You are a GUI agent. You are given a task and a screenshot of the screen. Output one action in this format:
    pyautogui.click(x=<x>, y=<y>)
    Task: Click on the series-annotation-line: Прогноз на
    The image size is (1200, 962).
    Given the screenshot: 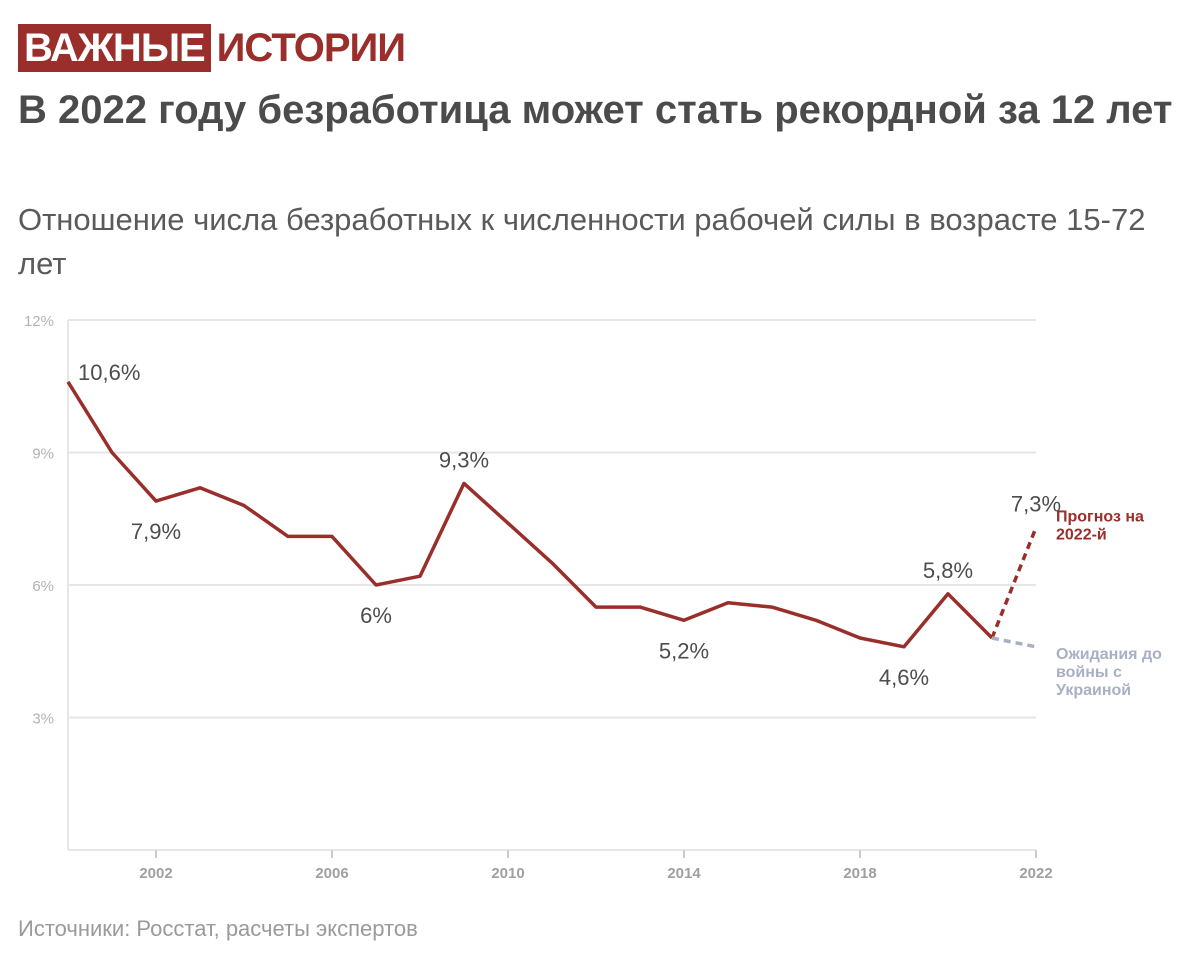 What is the action you would take?
    pyautogui.click(x=1100, y=517)
    